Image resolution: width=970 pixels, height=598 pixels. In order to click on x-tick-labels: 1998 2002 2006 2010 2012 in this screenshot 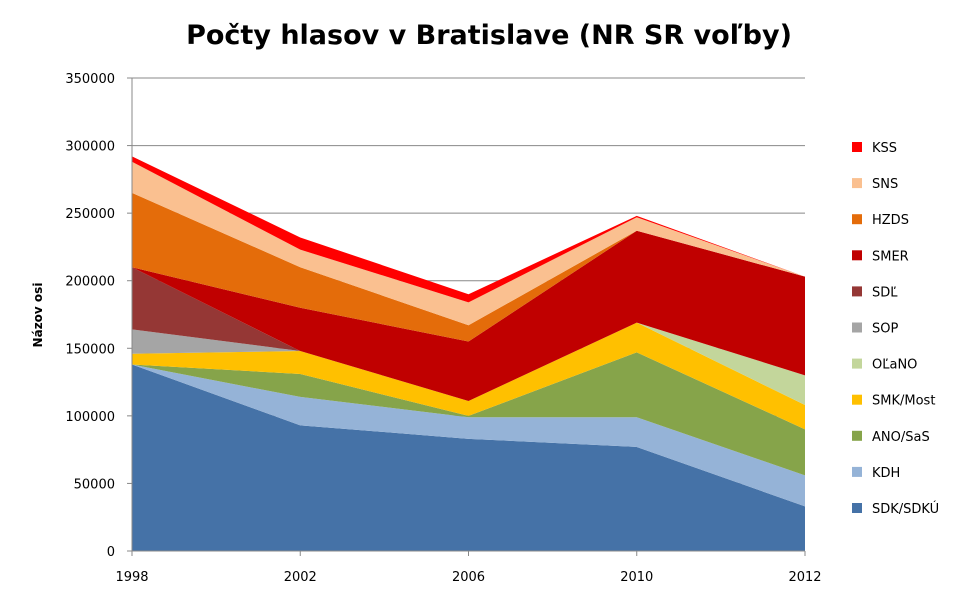, I will do `click(468, 577)`.